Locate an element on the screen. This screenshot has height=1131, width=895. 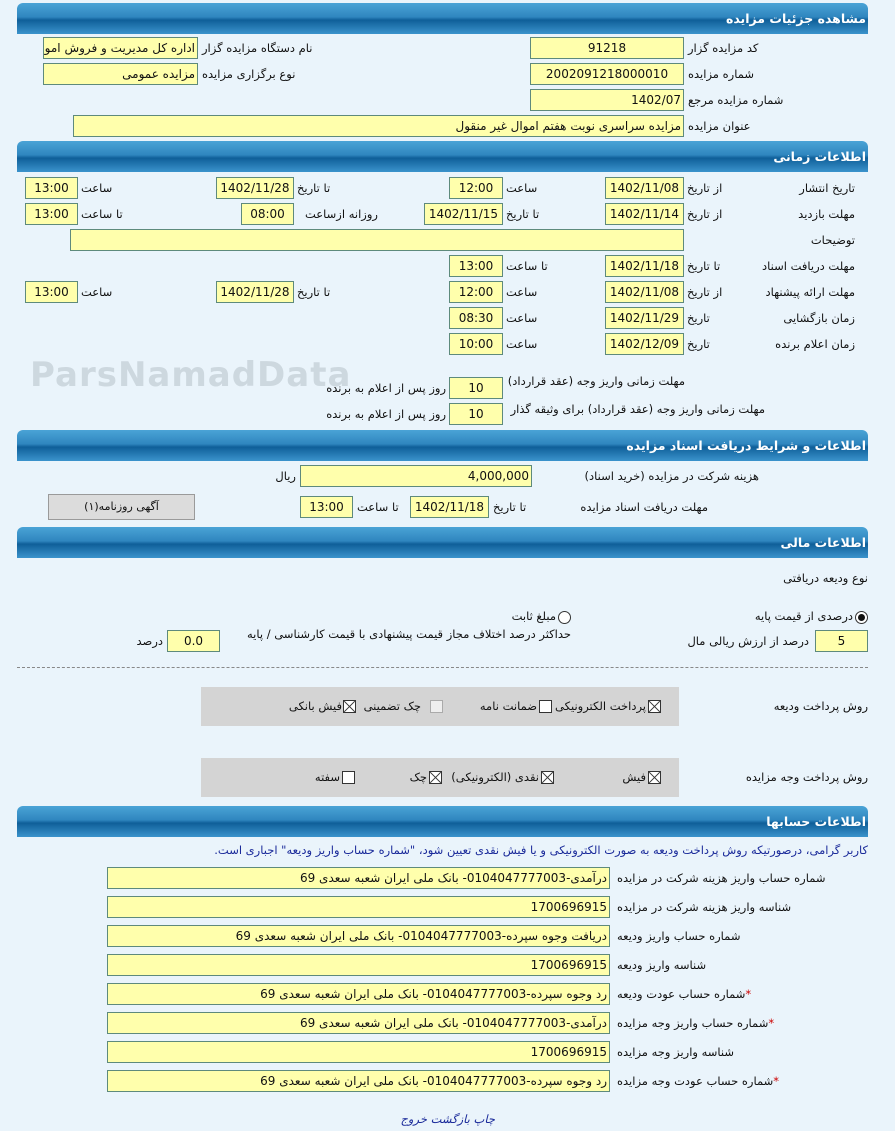
print-link: چاپ is located at coordinates (484, 1119).